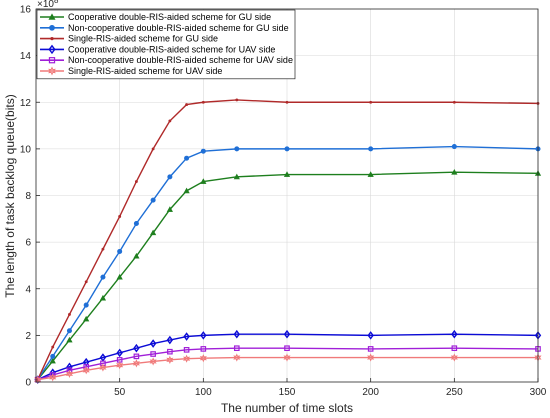 This screenshot has width=550, height=418. Describe the element at coordinates (370, 392) in the screenshot. I see `x-tick-label: 200` at that location.